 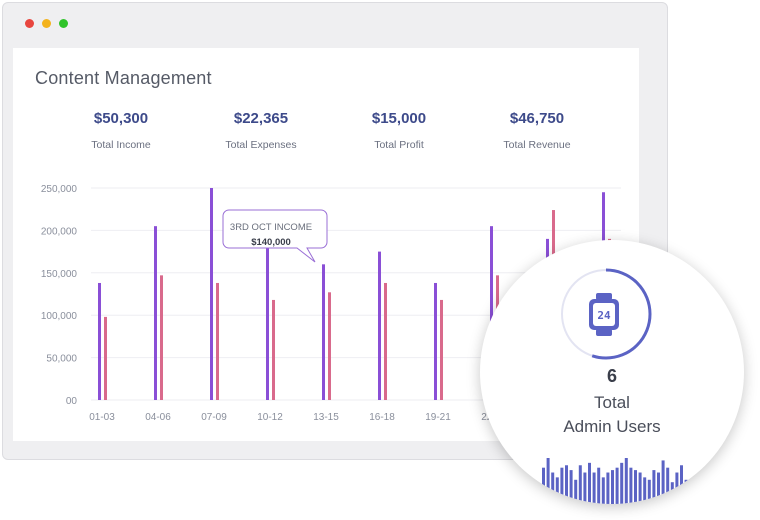 I want to click on page-title: Content Management, so click(x=123, y=78).